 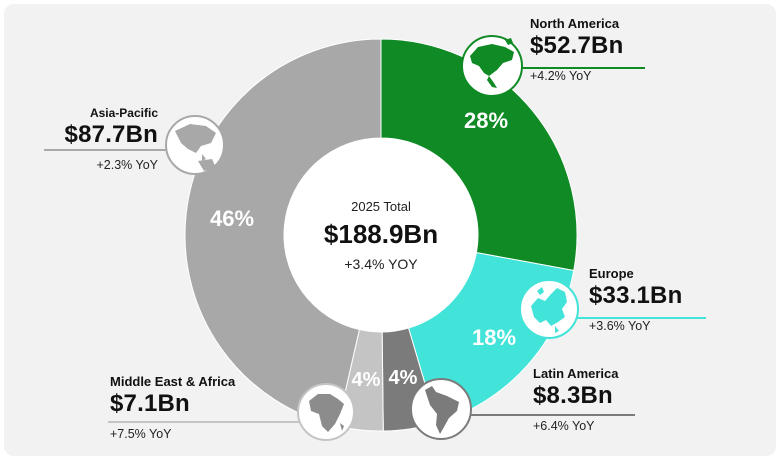 What do you see at coordinates (494, 337) in the screenshot?
I see `slice-percent-europe: 18%` at bounding box center [494, 337].